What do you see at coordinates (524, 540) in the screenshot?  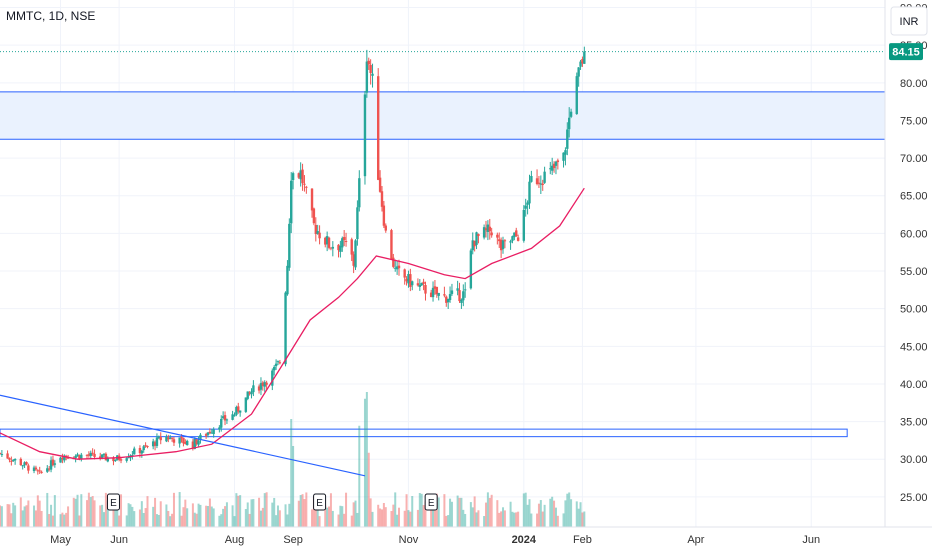 I see `x-tick-label: 2024` at bounding box center [524, 540].